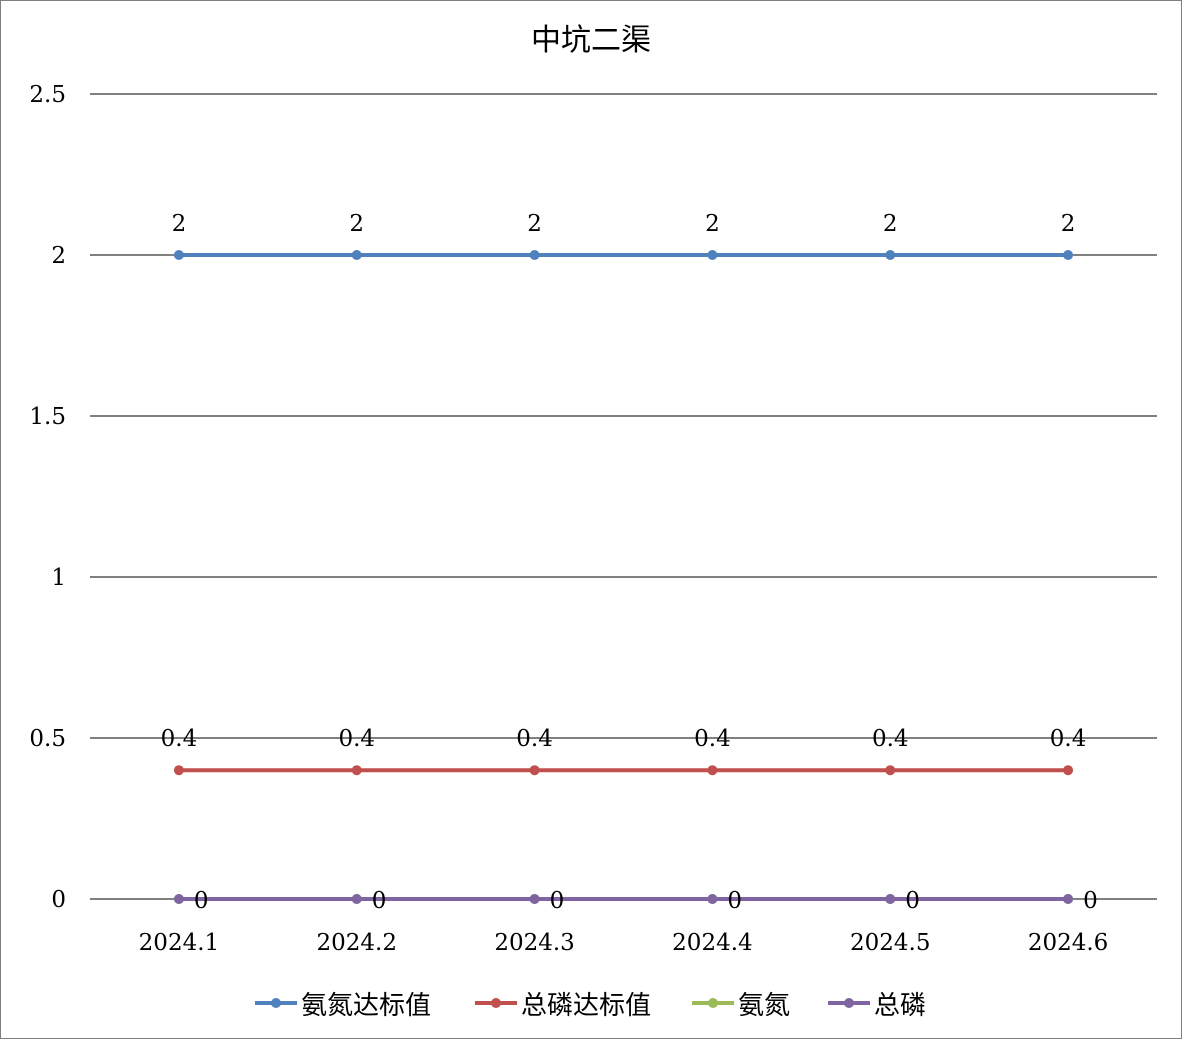 This screenshot has height=1039, width=1182. What do you see at coordinates (179, 943) in the screenshot?
I see `x-tick-label: 2024.1` at bounding box center [179, 943].